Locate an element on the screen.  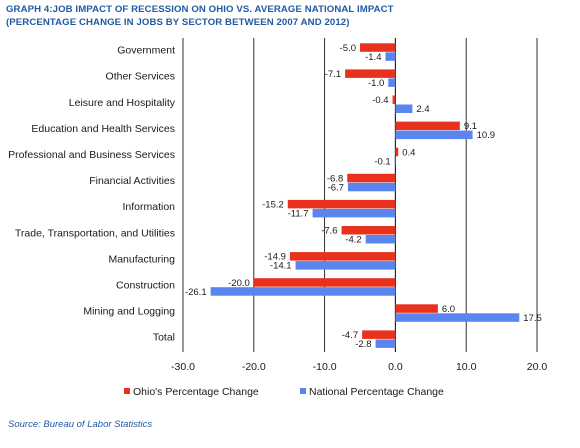
category-label: Financial Activities is located at coordinates (132, 181).